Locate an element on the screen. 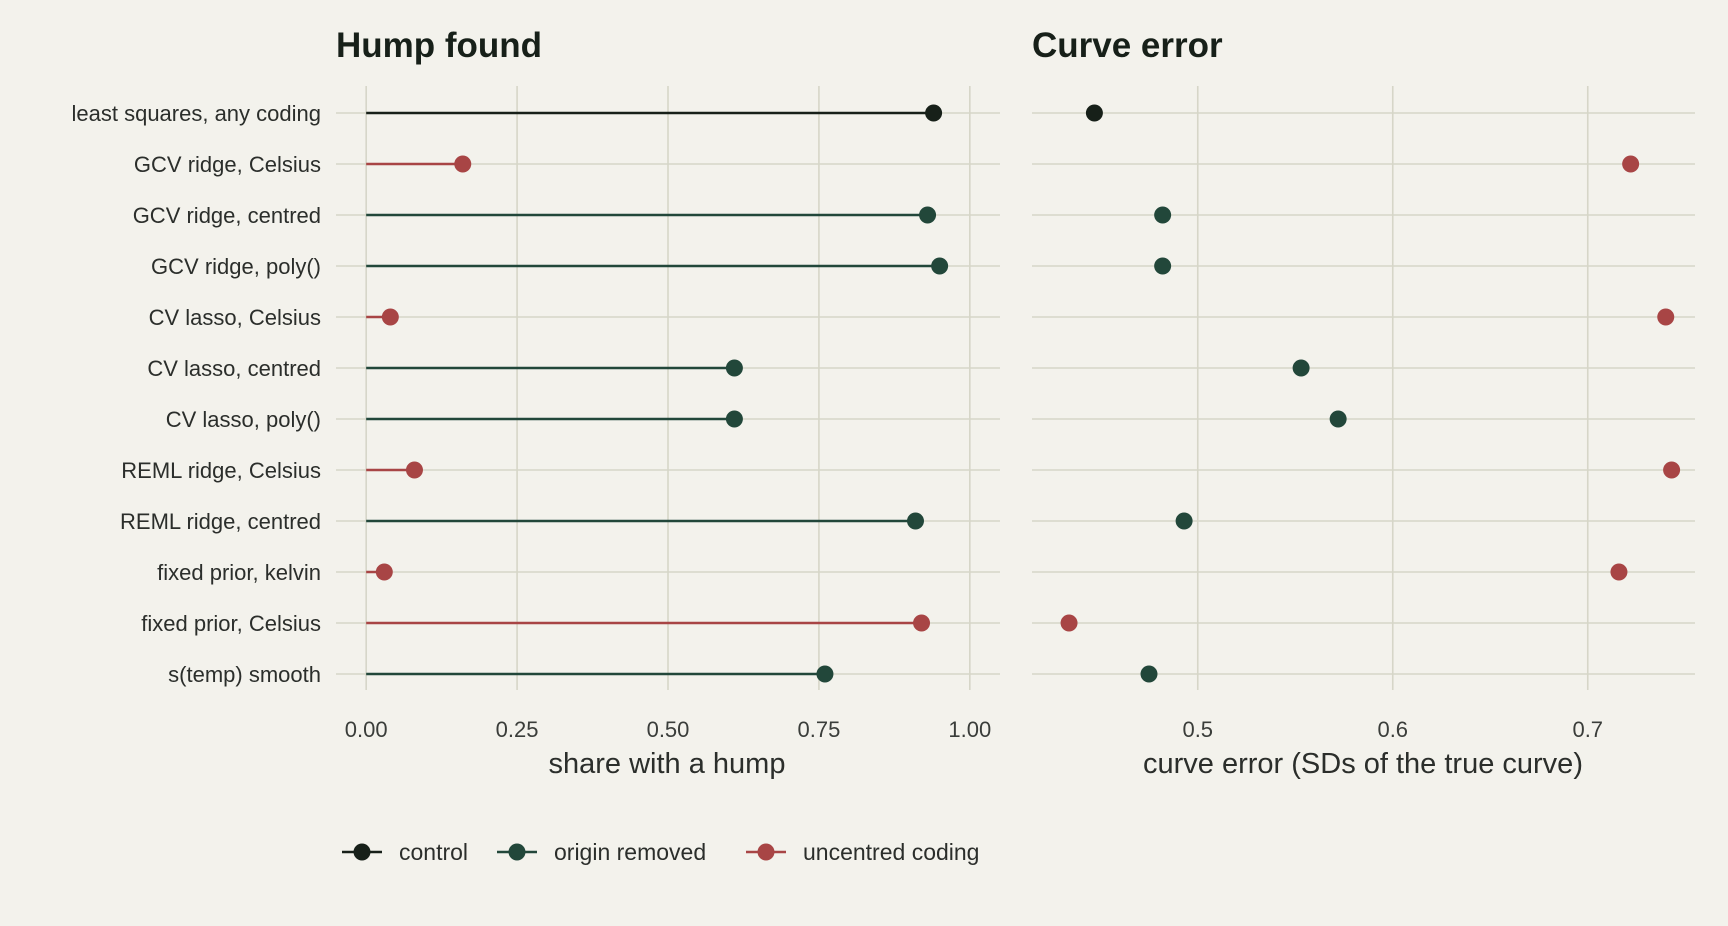 This screenshot has width=1728, height=926. error-x-tick-label: 0.5 is located at coordinates (1197, 729).